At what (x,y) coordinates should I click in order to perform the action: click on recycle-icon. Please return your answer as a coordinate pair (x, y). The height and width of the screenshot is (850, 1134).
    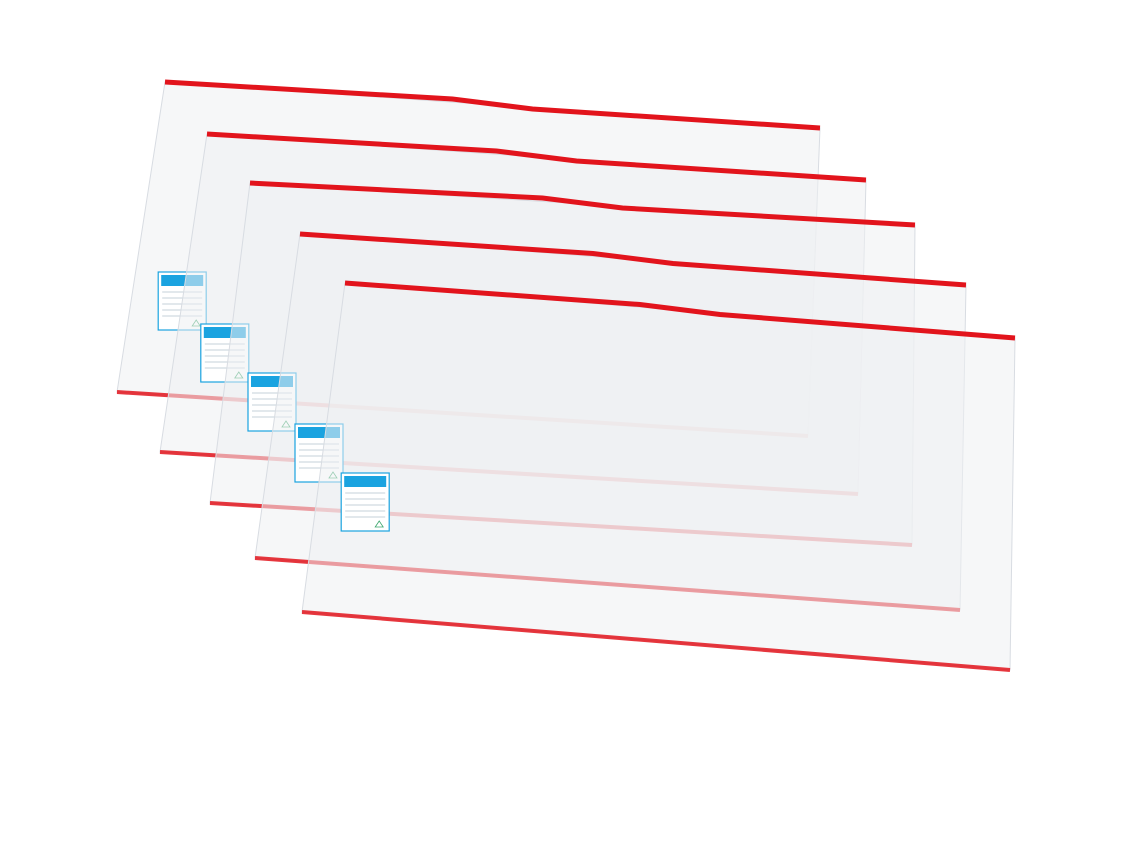
    Looking at the image, I should click on (379, 524).